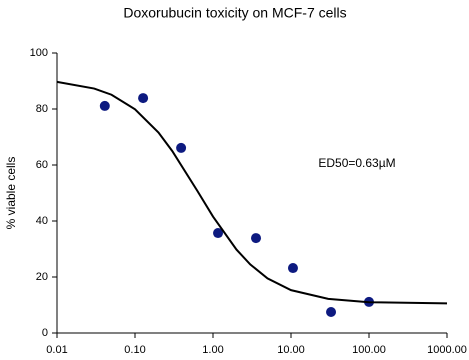 The image size is (469, 360). Describe the element at coordinates (42, 109) in the screenshot. I see `y-tick-label: 80` at that location.